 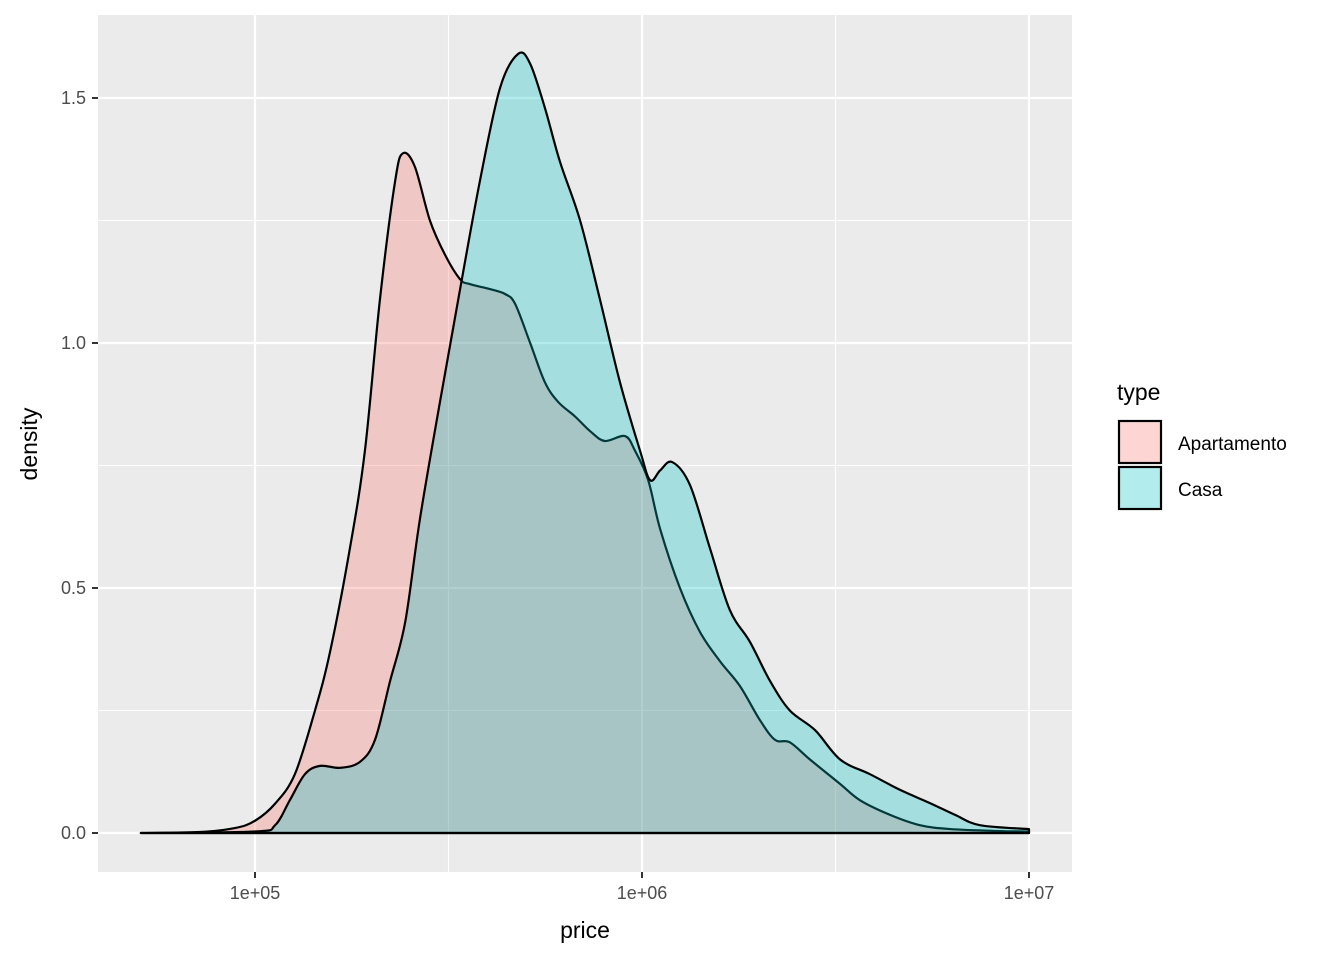 I want to click on legend-label: Casa, so click(x=1200, y=490).